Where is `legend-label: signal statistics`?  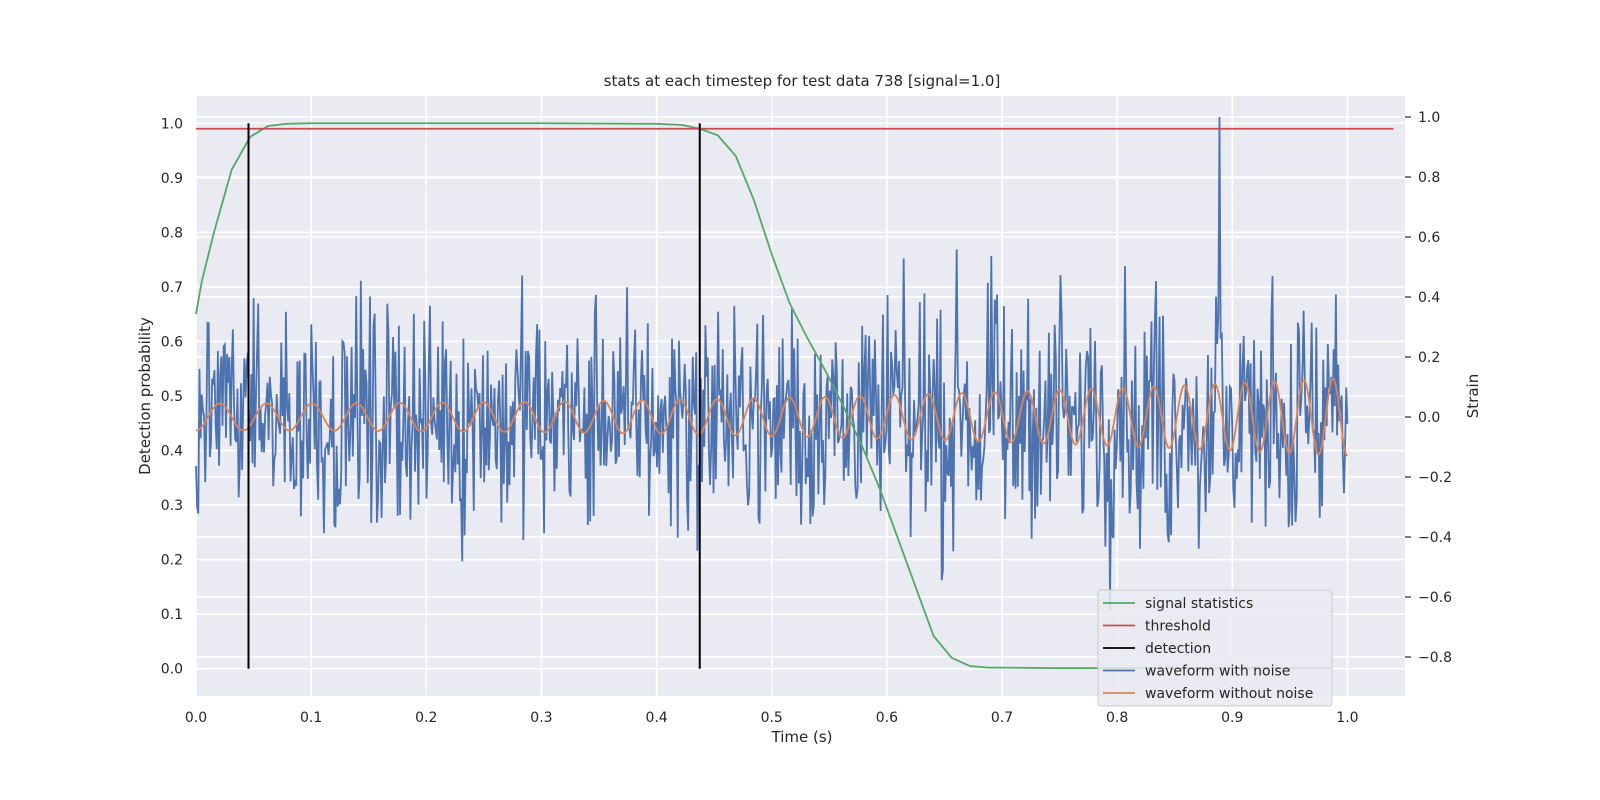
legend-label: signal statistics is located at coordinates (1199, 604).